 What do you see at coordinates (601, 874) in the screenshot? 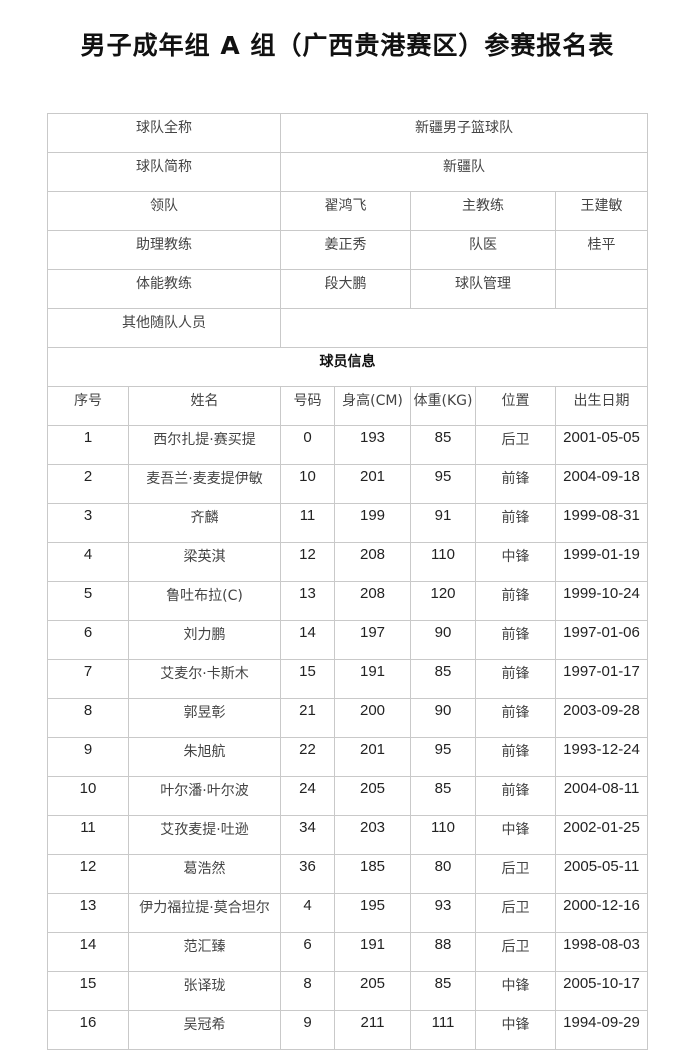
I see `player-birthdate: 2005-05-11` at bounding box center [601, 874].